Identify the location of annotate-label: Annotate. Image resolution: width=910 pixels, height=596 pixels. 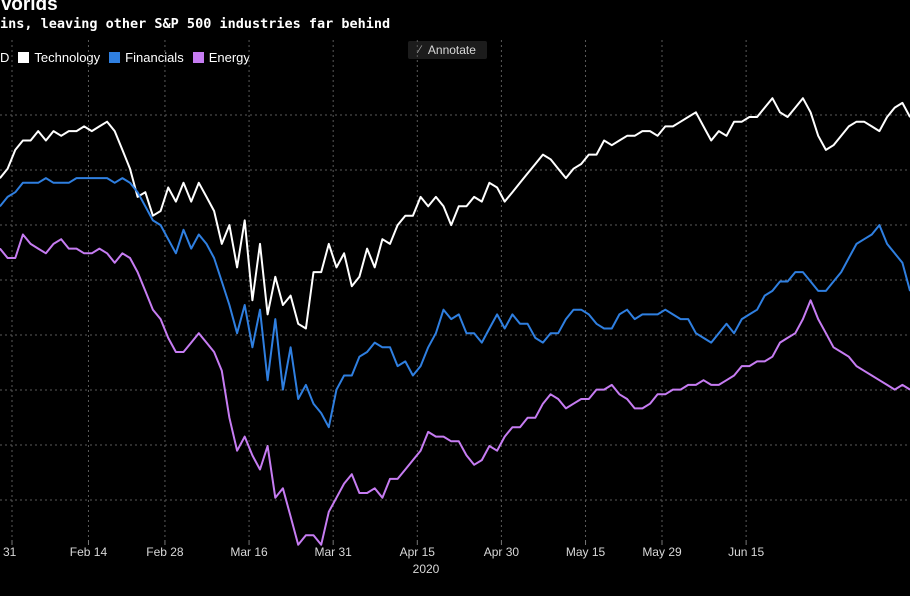
(451, 50).